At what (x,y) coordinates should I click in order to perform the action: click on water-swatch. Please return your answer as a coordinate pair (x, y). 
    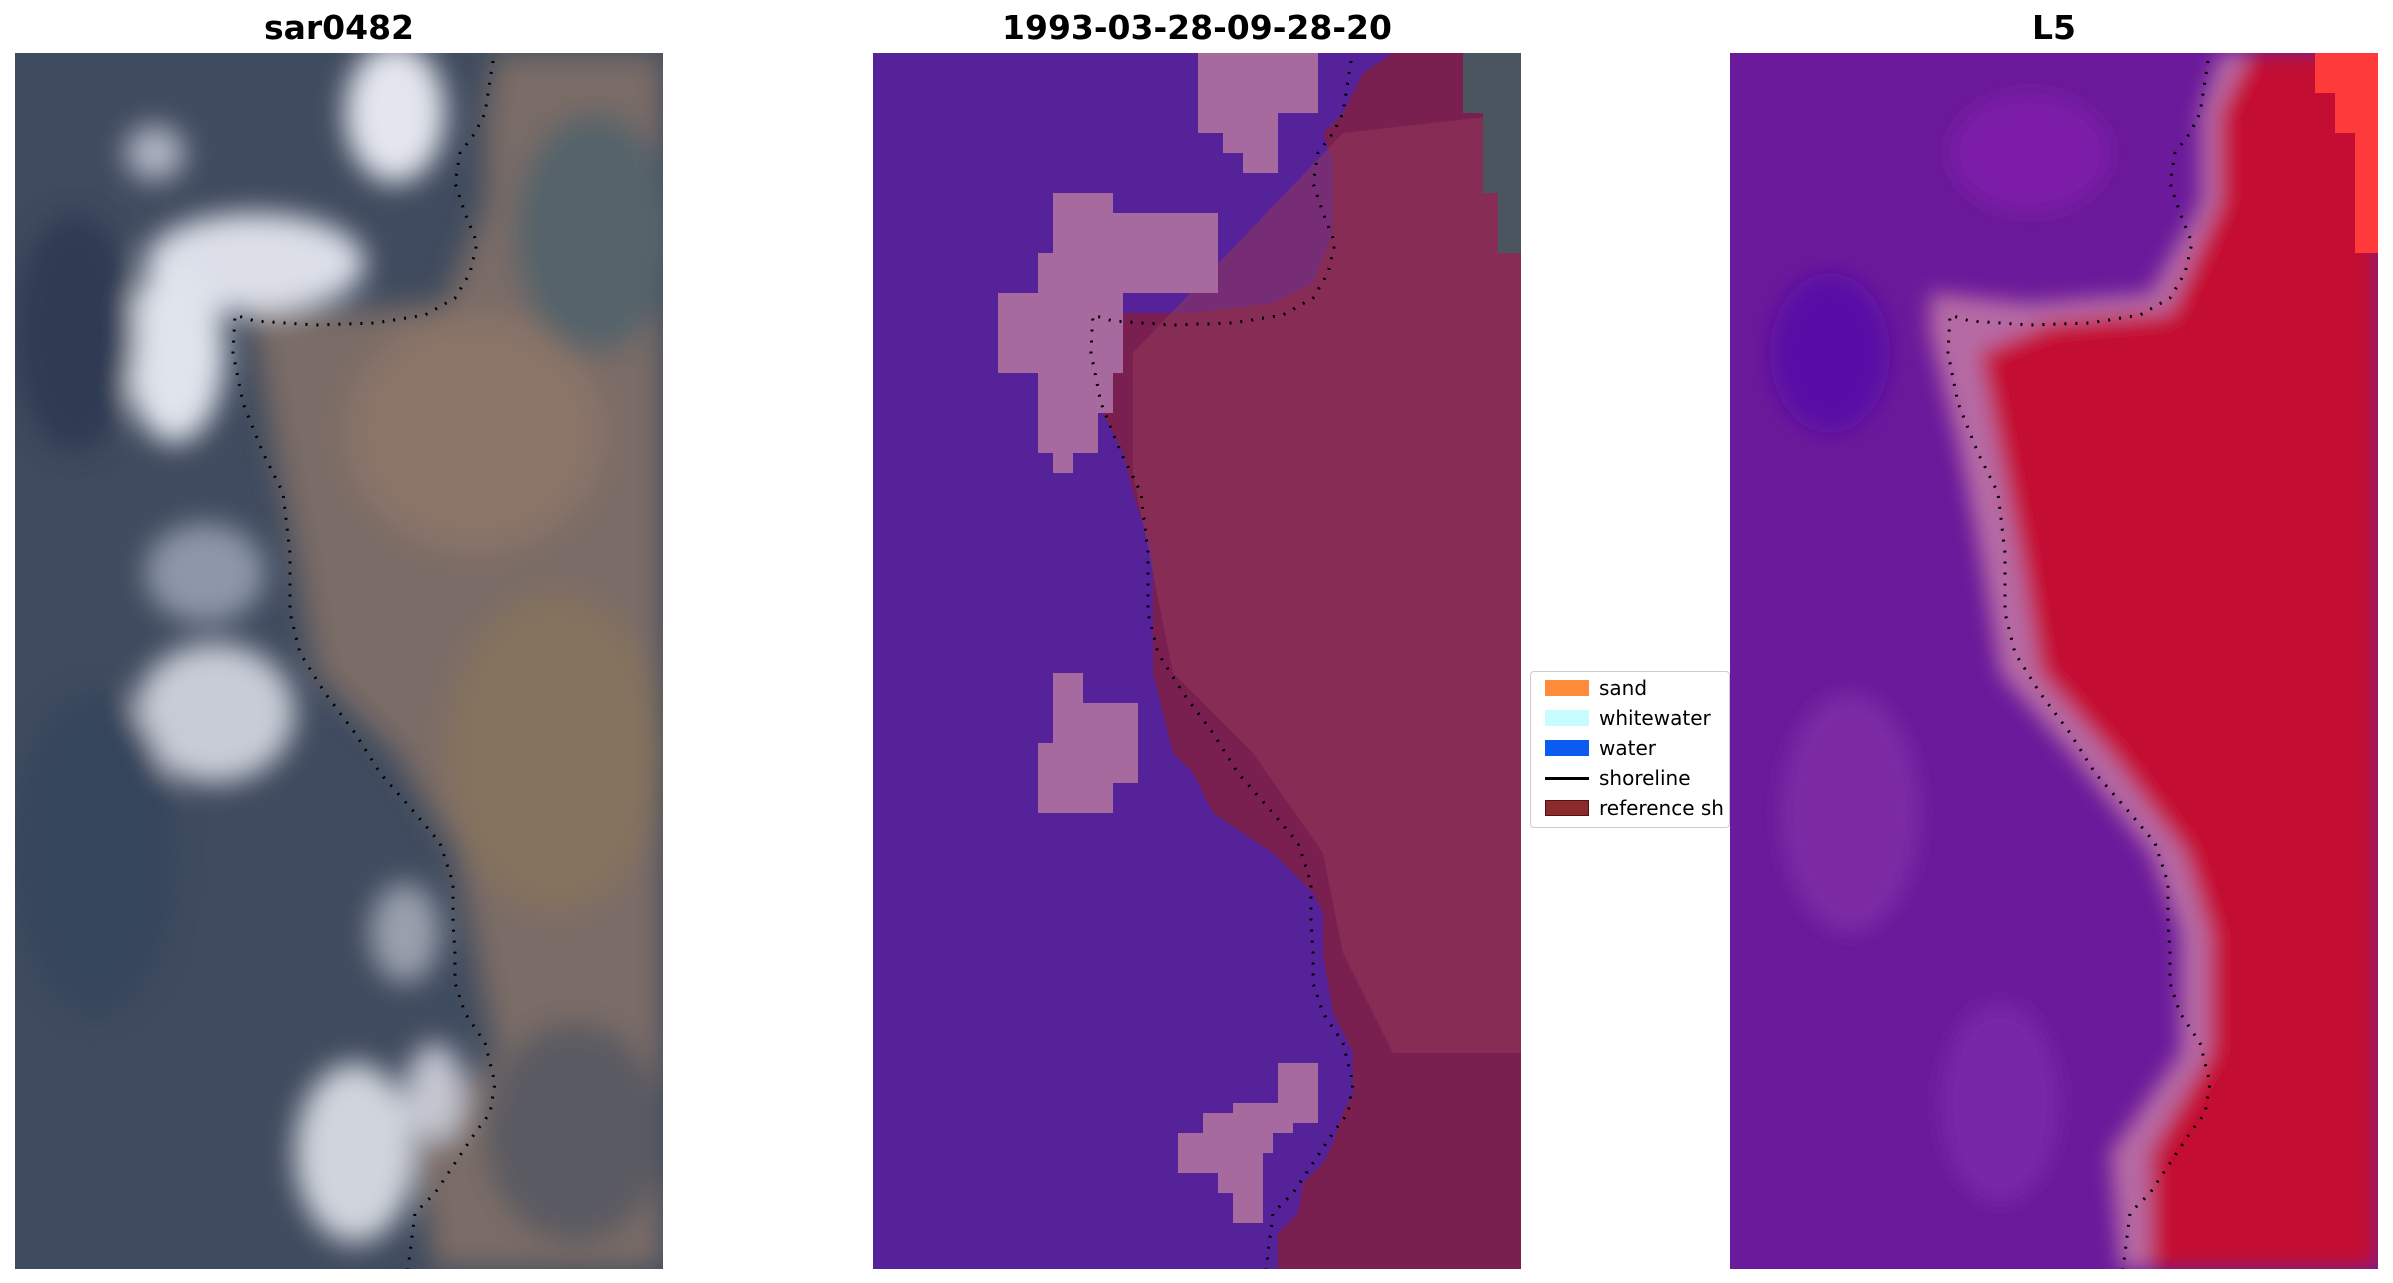
    Looking at the image, I should click on (1567, 748).